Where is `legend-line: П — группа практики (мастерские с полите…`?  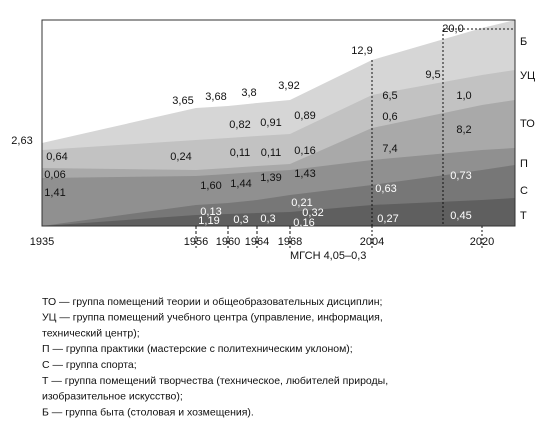
legend-line: П — группа практики (мастерские с полите… is located at coordinates (197, 349).